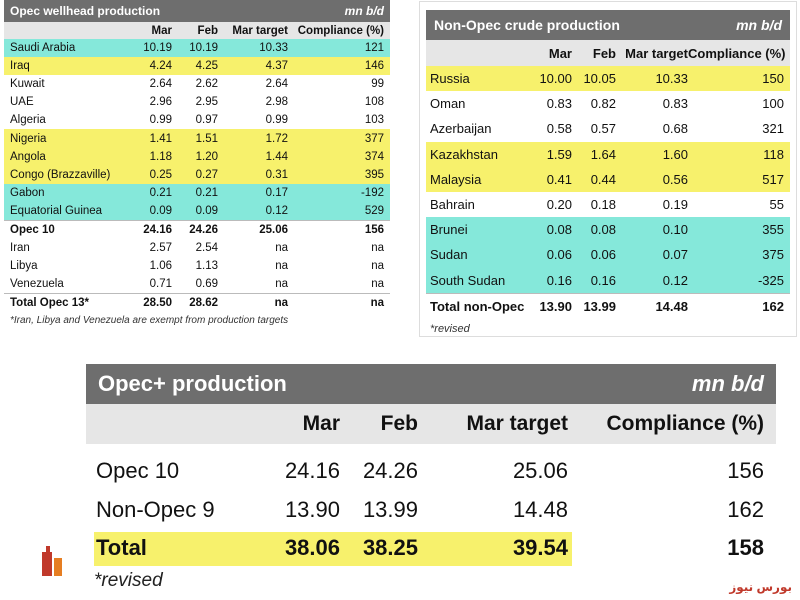 The height and width of the screenshot is (600, 800). What do you see at coordinates (197, 120) in the screenshot?
I see `table-row: Algeria 0.99 0.97 0.99 103` at bounding box center [197, 120].